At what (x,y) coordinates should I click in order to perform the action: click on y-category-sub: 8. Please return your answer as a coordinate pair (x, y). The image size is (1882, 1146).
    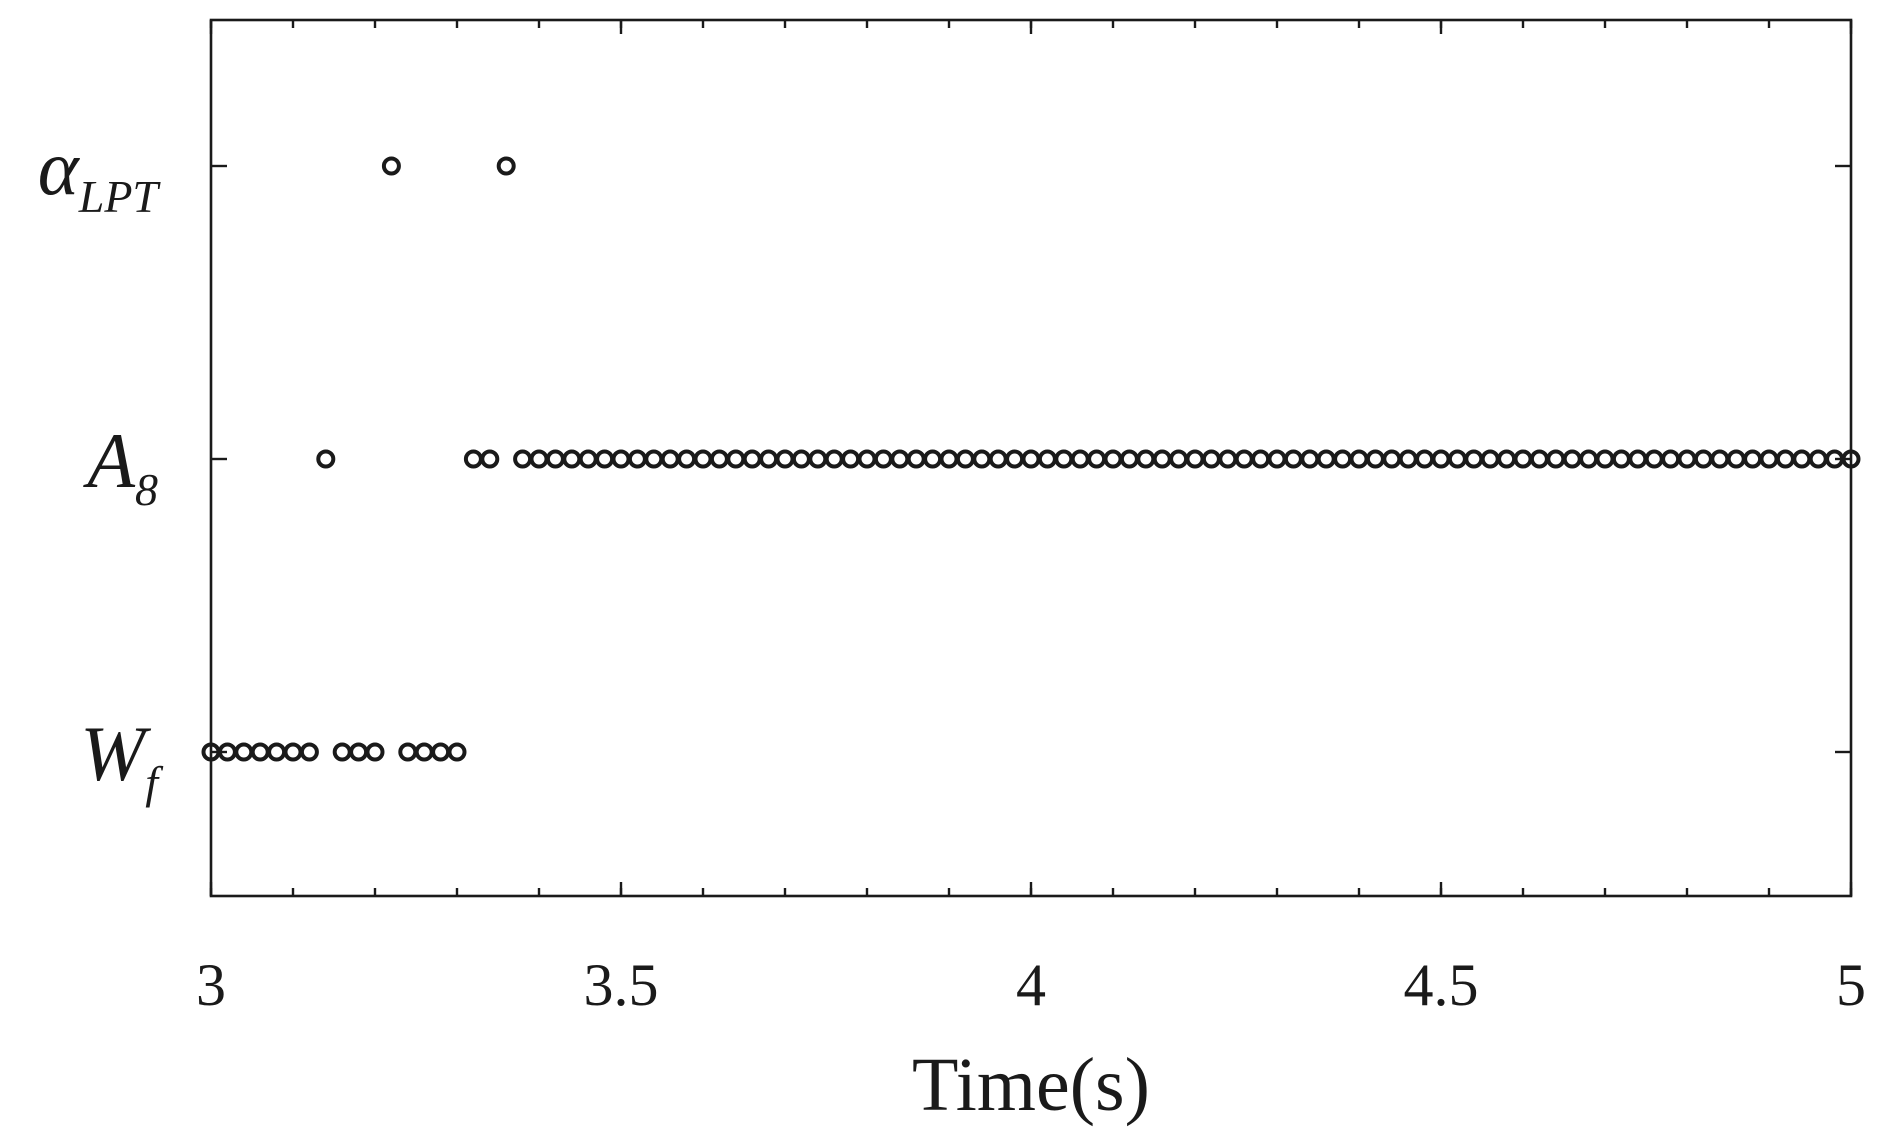
    Looking at the image, I should click on (146, 489).